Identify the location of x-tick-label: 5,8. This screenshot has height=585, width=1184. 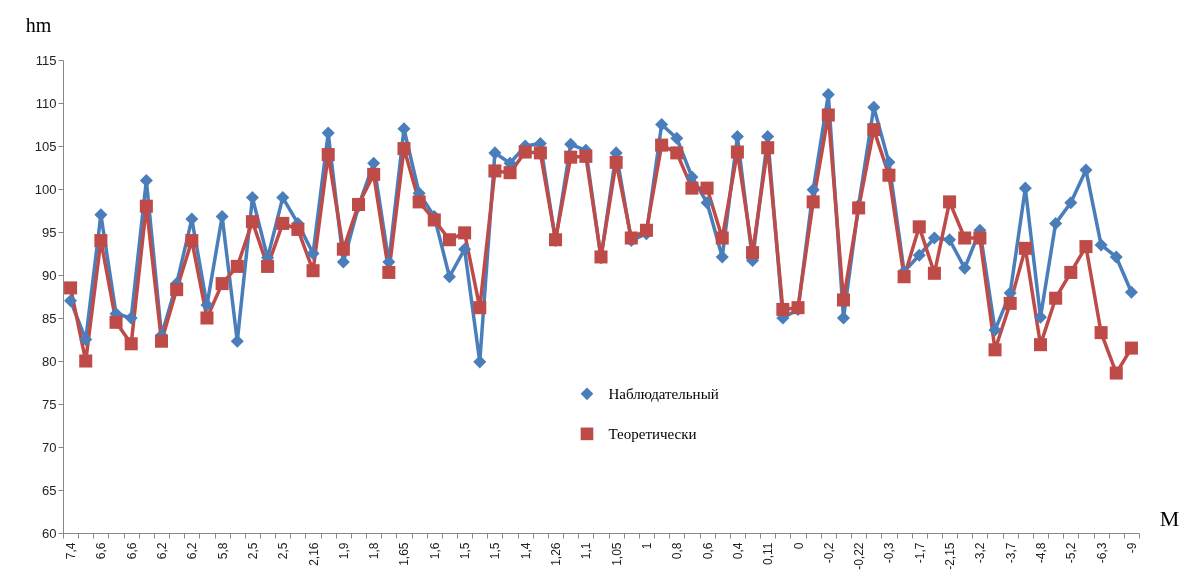
(222, 551).